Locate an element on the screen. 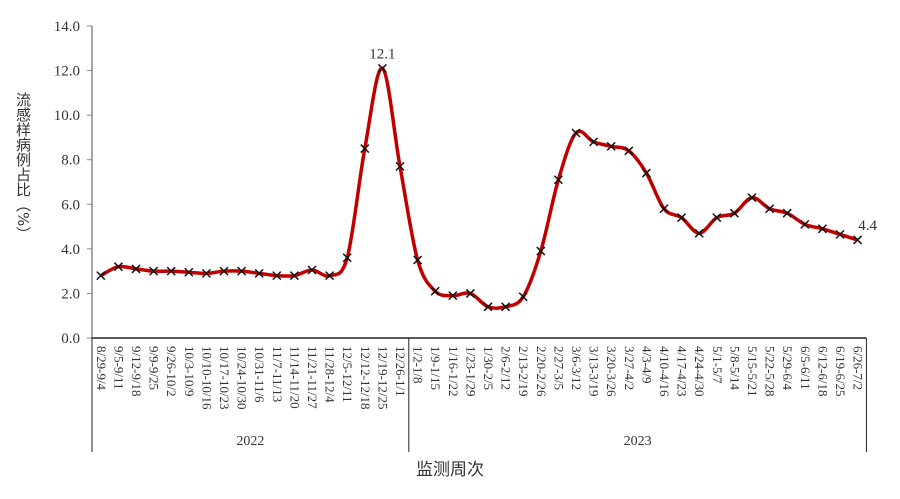  x-tick-label: 4/3-4/9 is located at coordinates (646, 365).